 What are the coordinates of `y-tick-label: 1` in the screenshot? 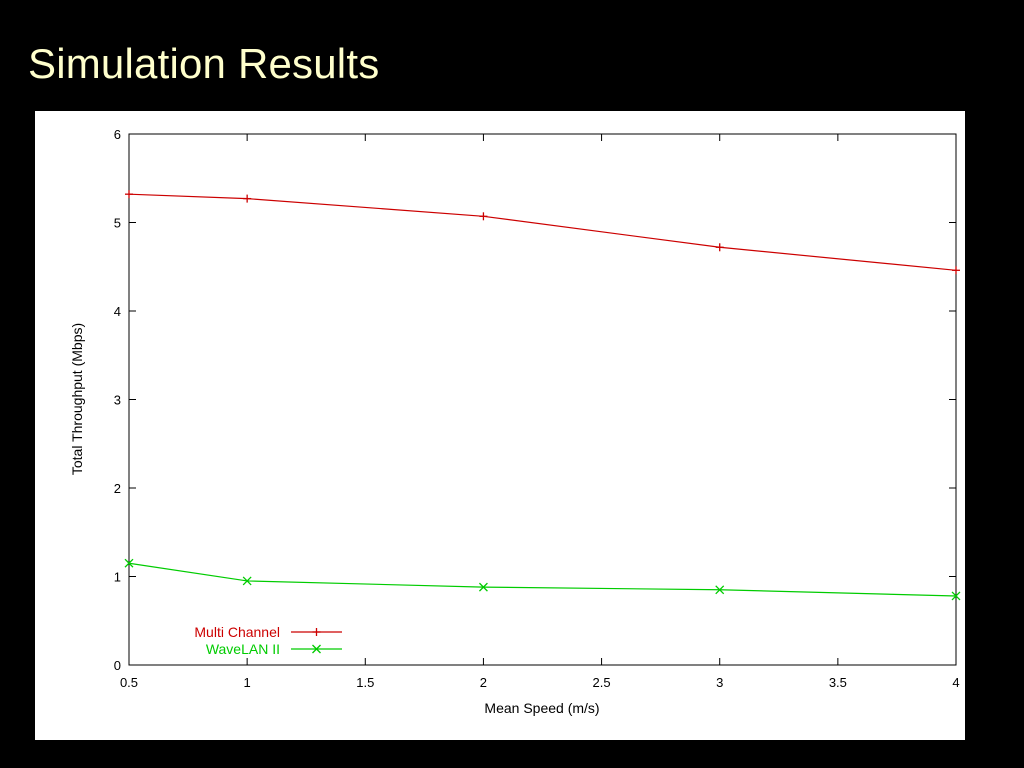 It's located at (117, 577).